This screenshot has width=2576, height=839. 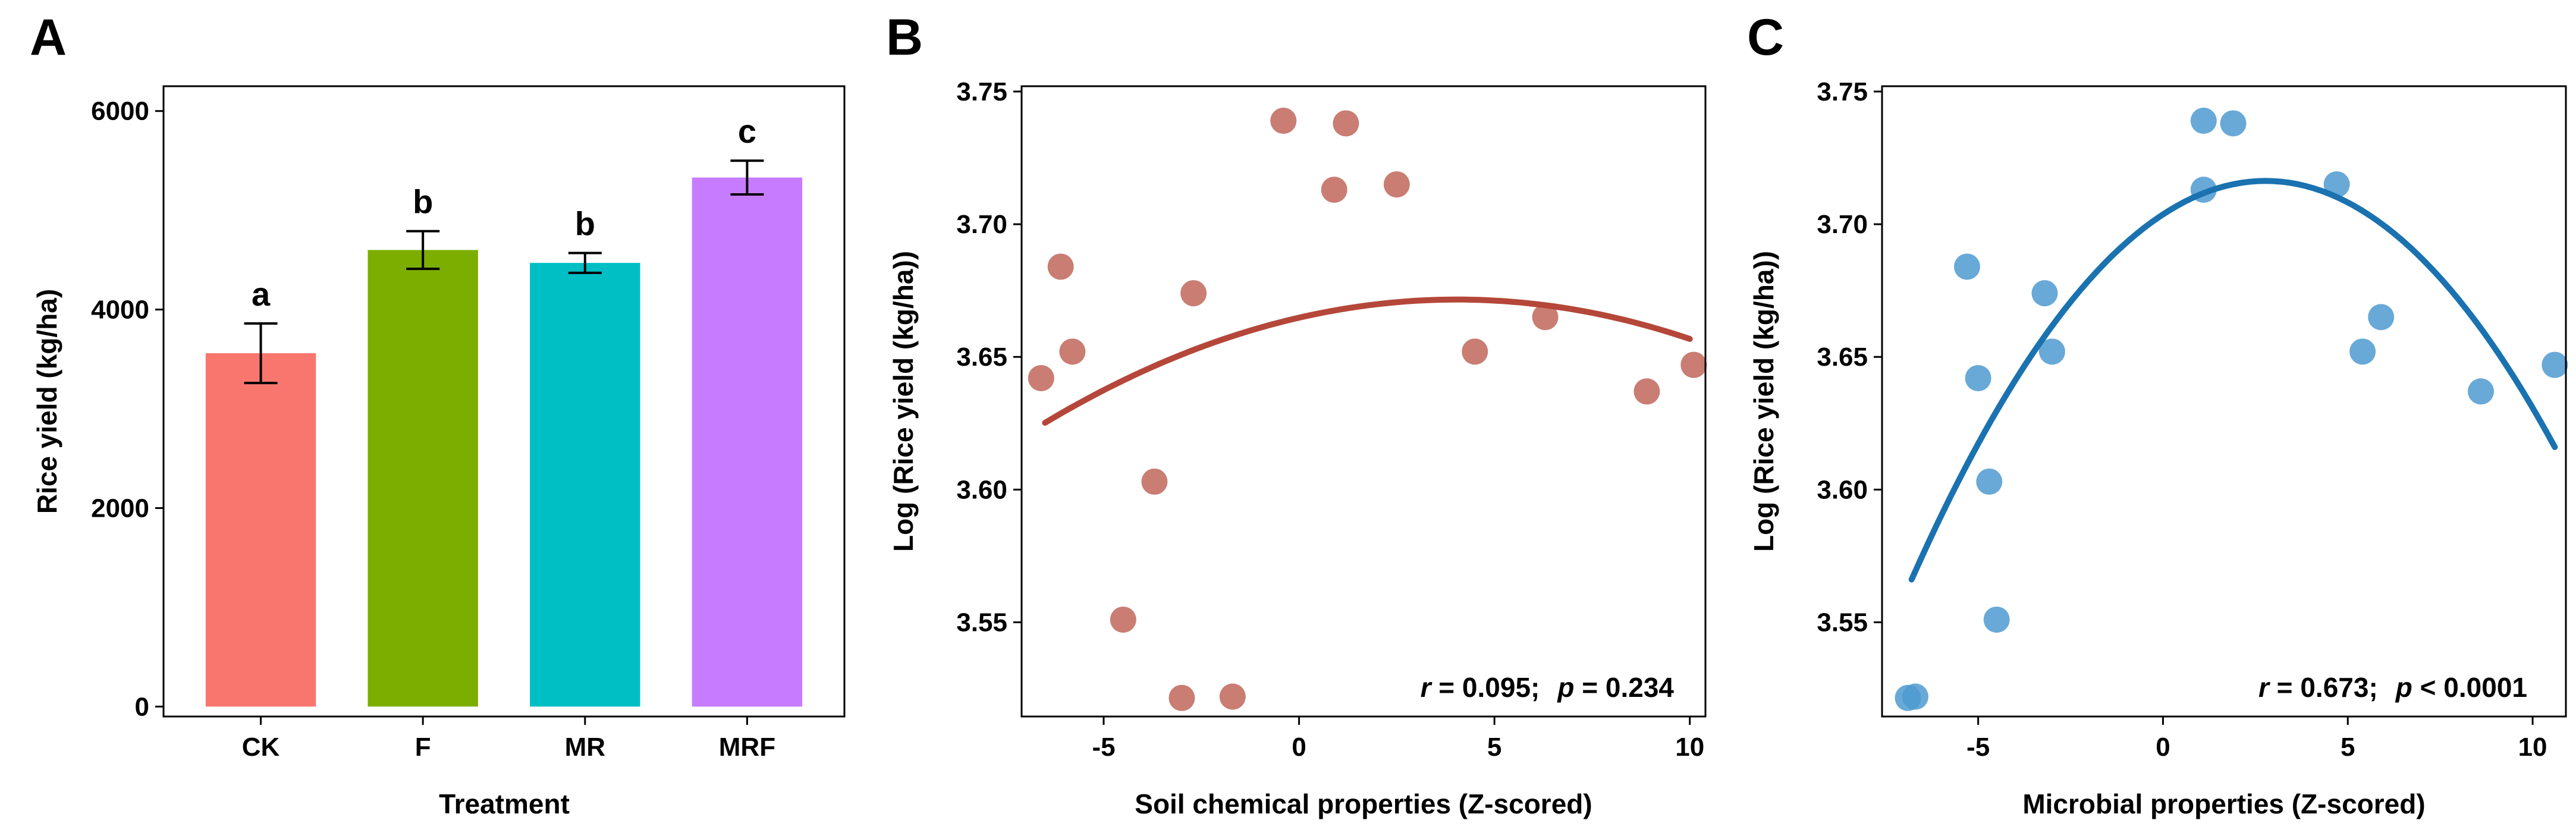 What do you see at coordinates (423, 747) in the screenshot?
I see `x-tick-label: F` at bounding box center [423, 747].